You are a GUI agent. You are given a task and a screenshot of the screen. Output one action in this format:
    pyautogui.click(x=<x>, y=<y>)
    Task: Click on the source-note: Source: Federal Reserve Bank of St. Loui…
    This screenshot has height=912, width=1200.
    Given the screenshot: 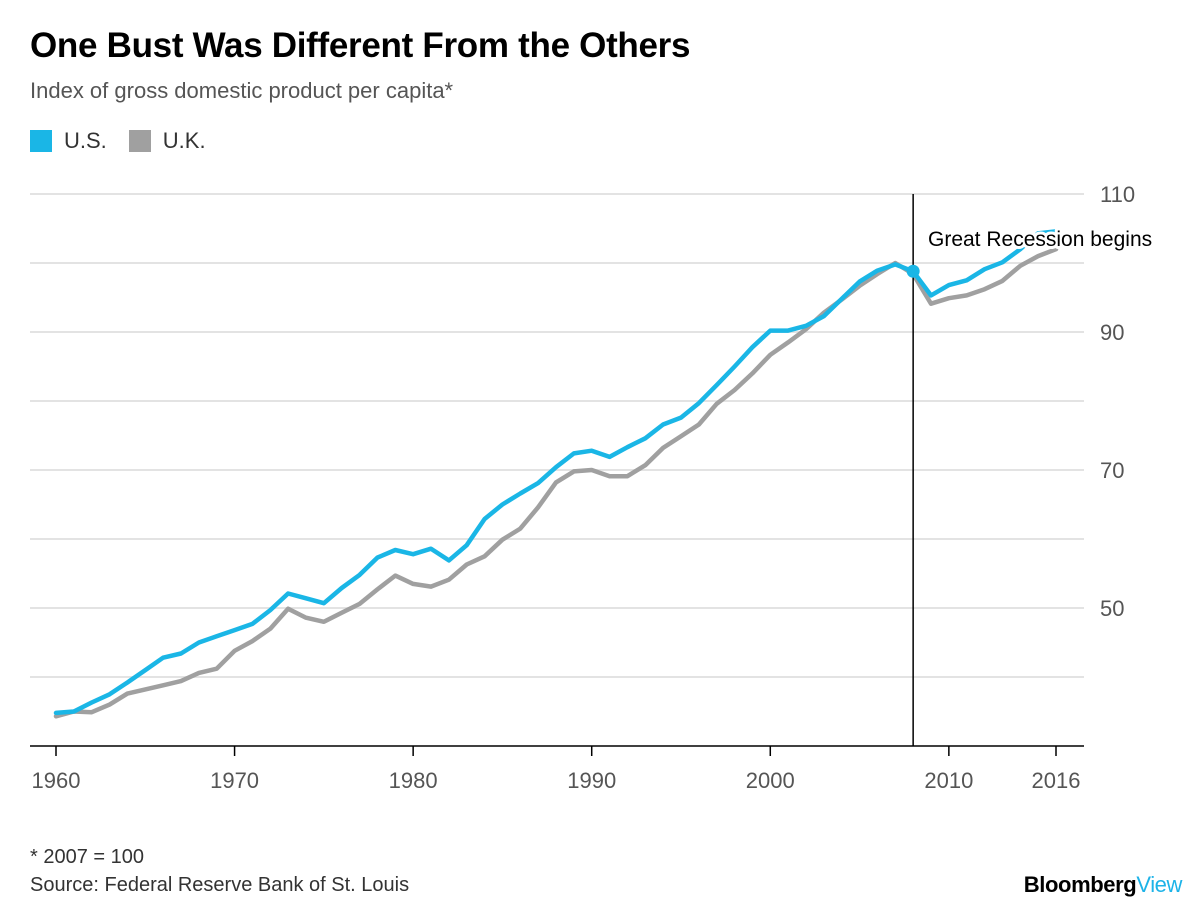 What is the action you would take?
    pyautogui.click(x=220, y=885)
    